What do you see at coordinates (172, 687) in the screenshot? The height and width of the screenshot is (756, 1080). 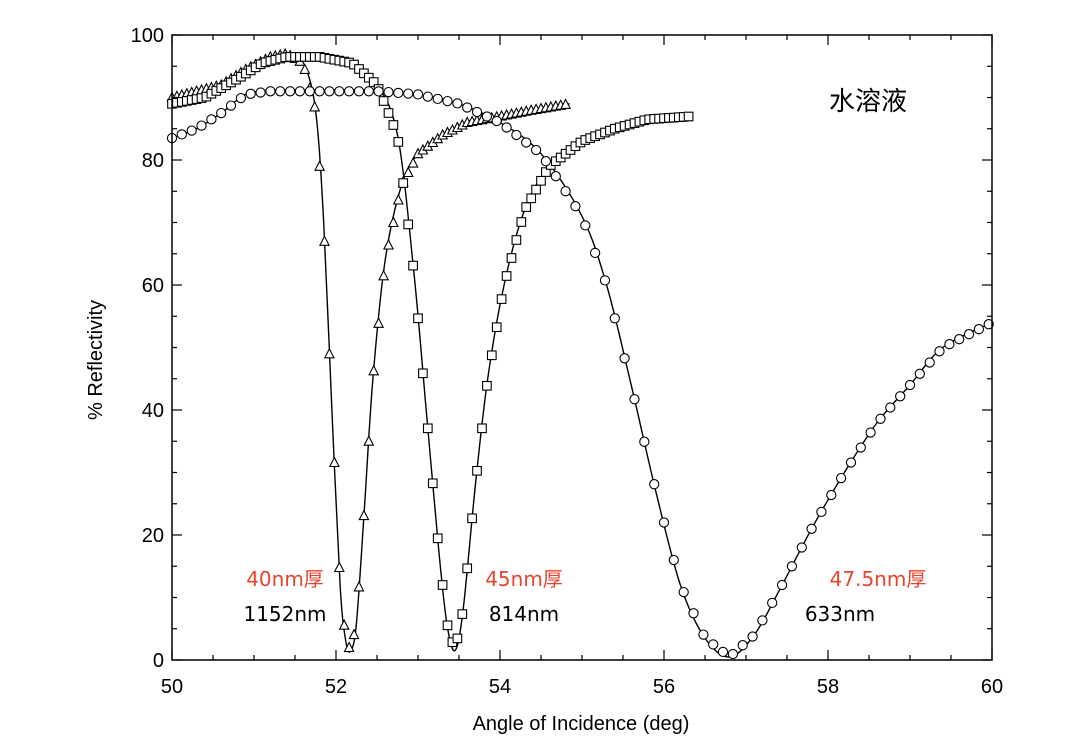 I see `x-tick-label: 50` at bounding box center [172, 687].